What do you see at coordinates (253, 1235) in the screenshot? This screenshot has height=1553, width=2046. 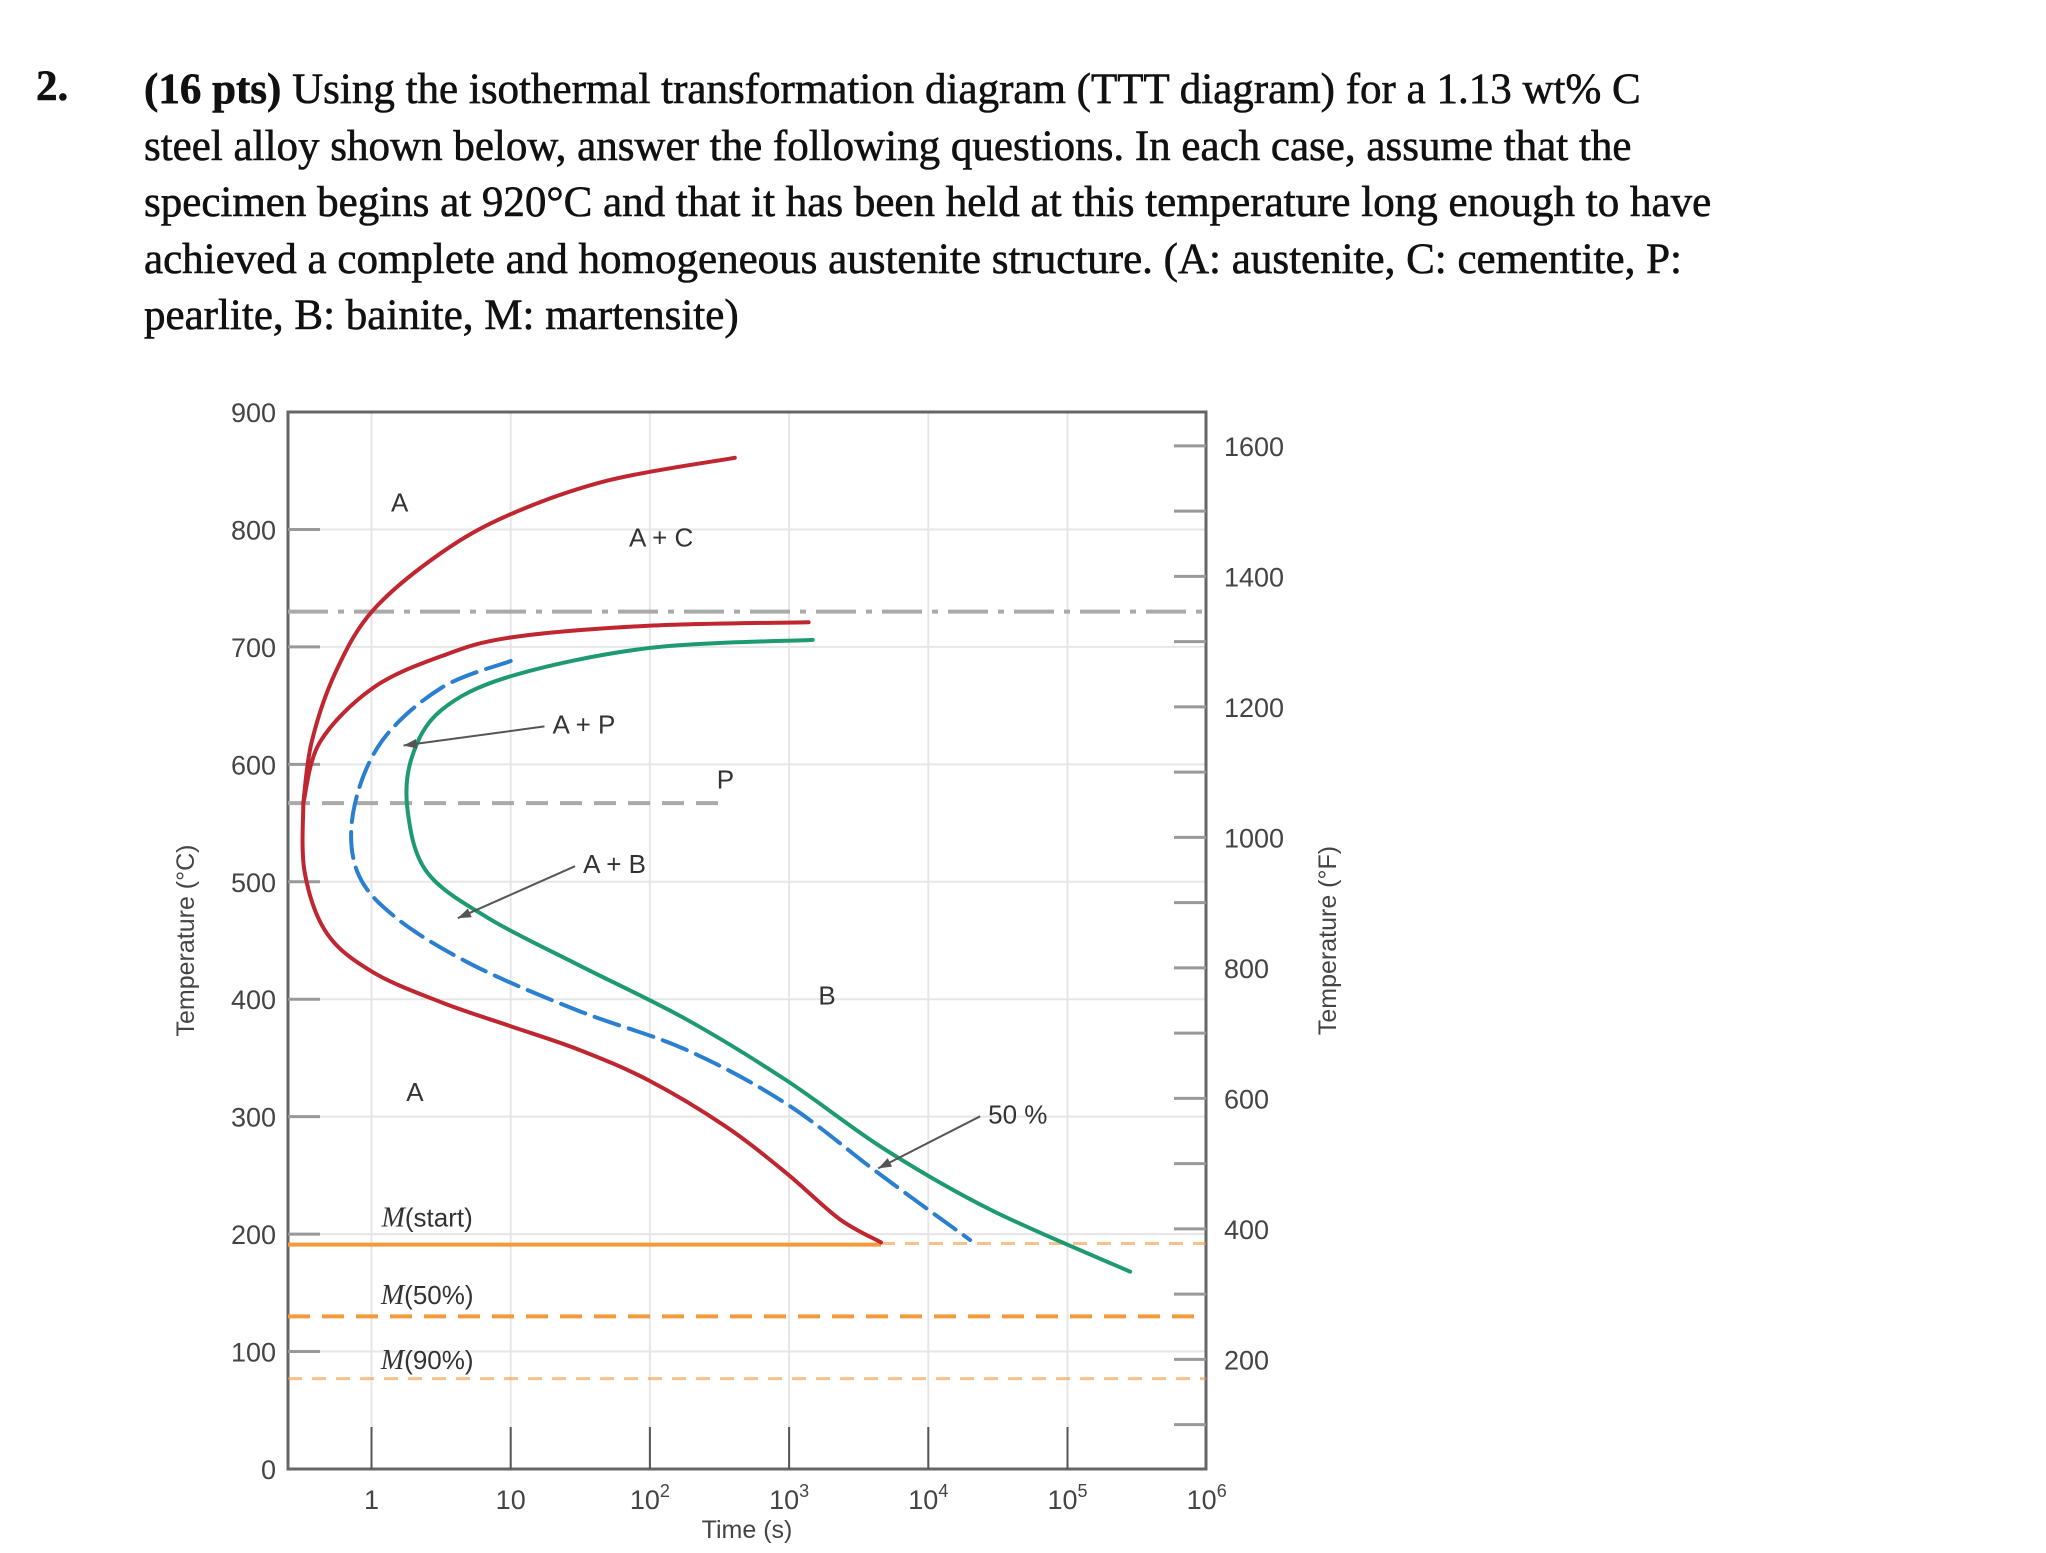 I see `y-tick-label: 200` at bounding box center [253, 1235].